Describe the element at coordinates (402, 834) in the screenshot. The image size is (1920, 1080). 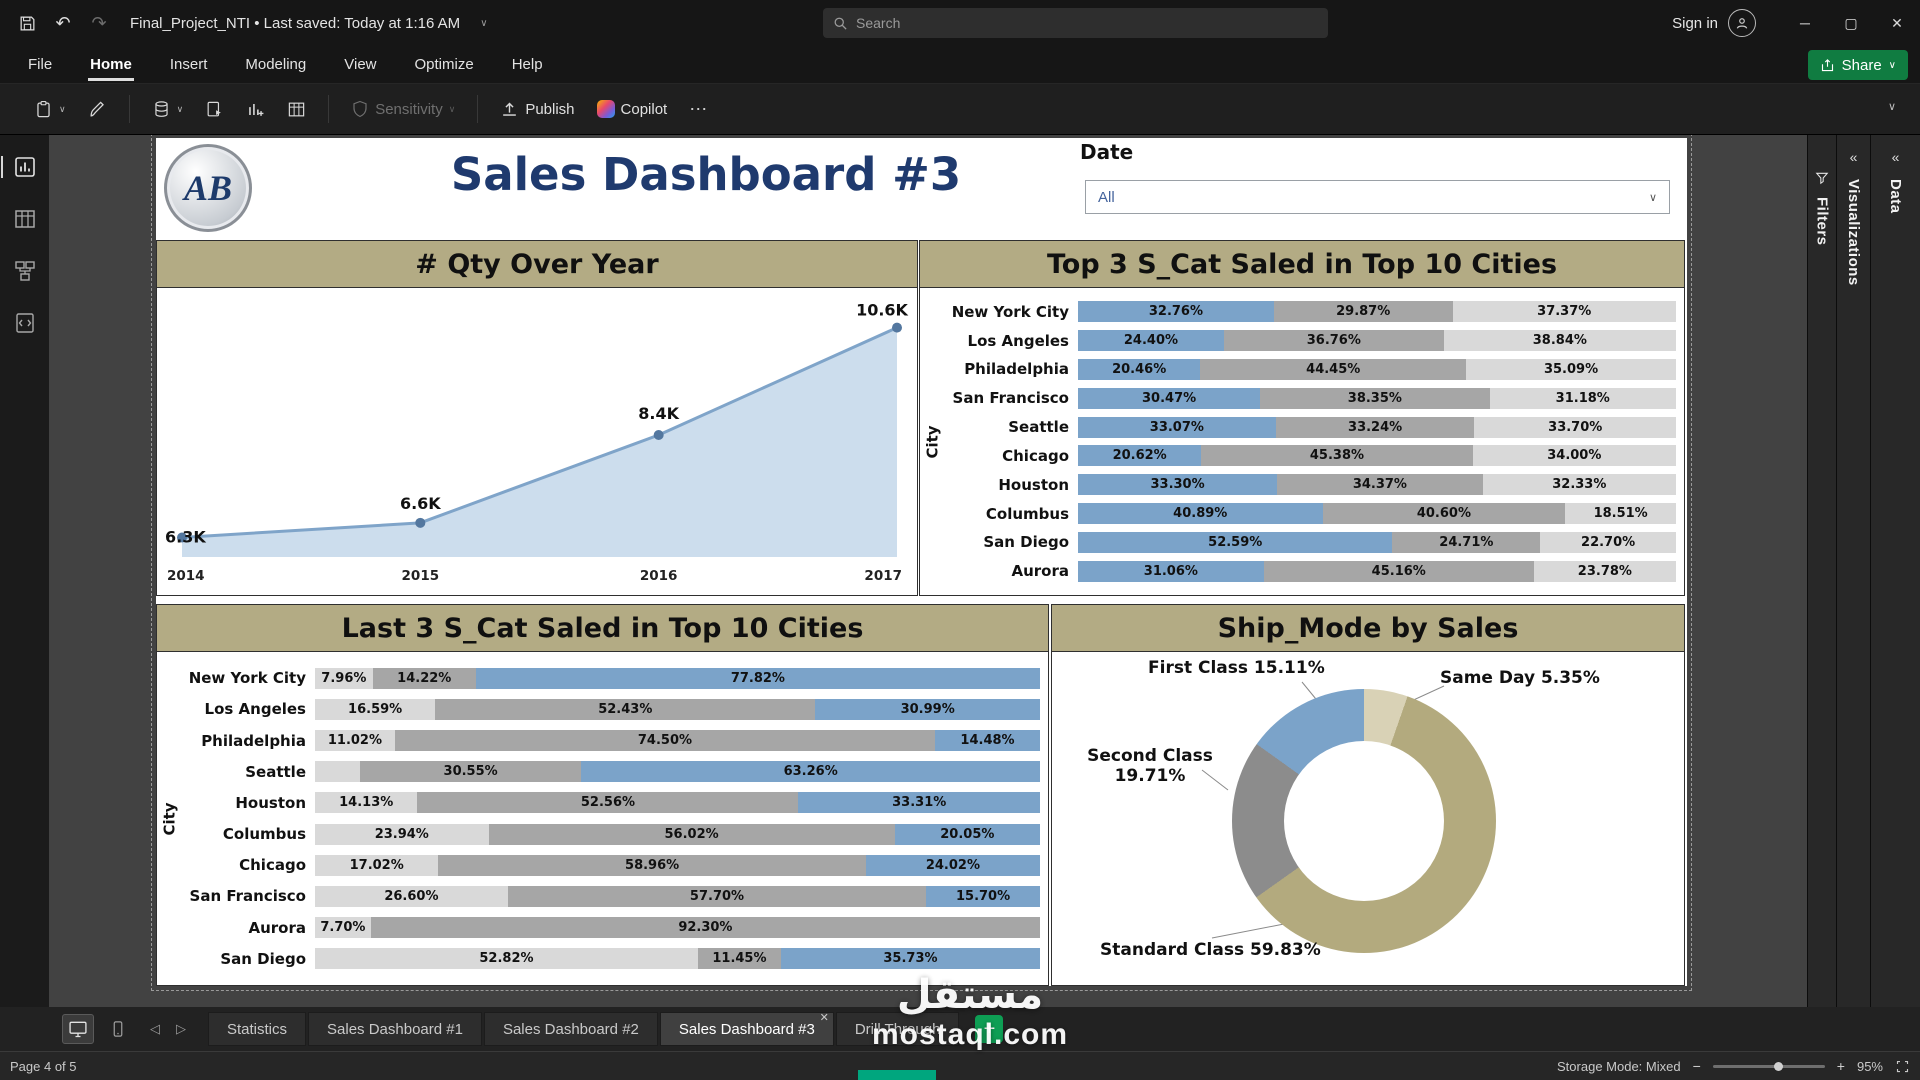
I see `bar-segment: 23.94%` at that location.